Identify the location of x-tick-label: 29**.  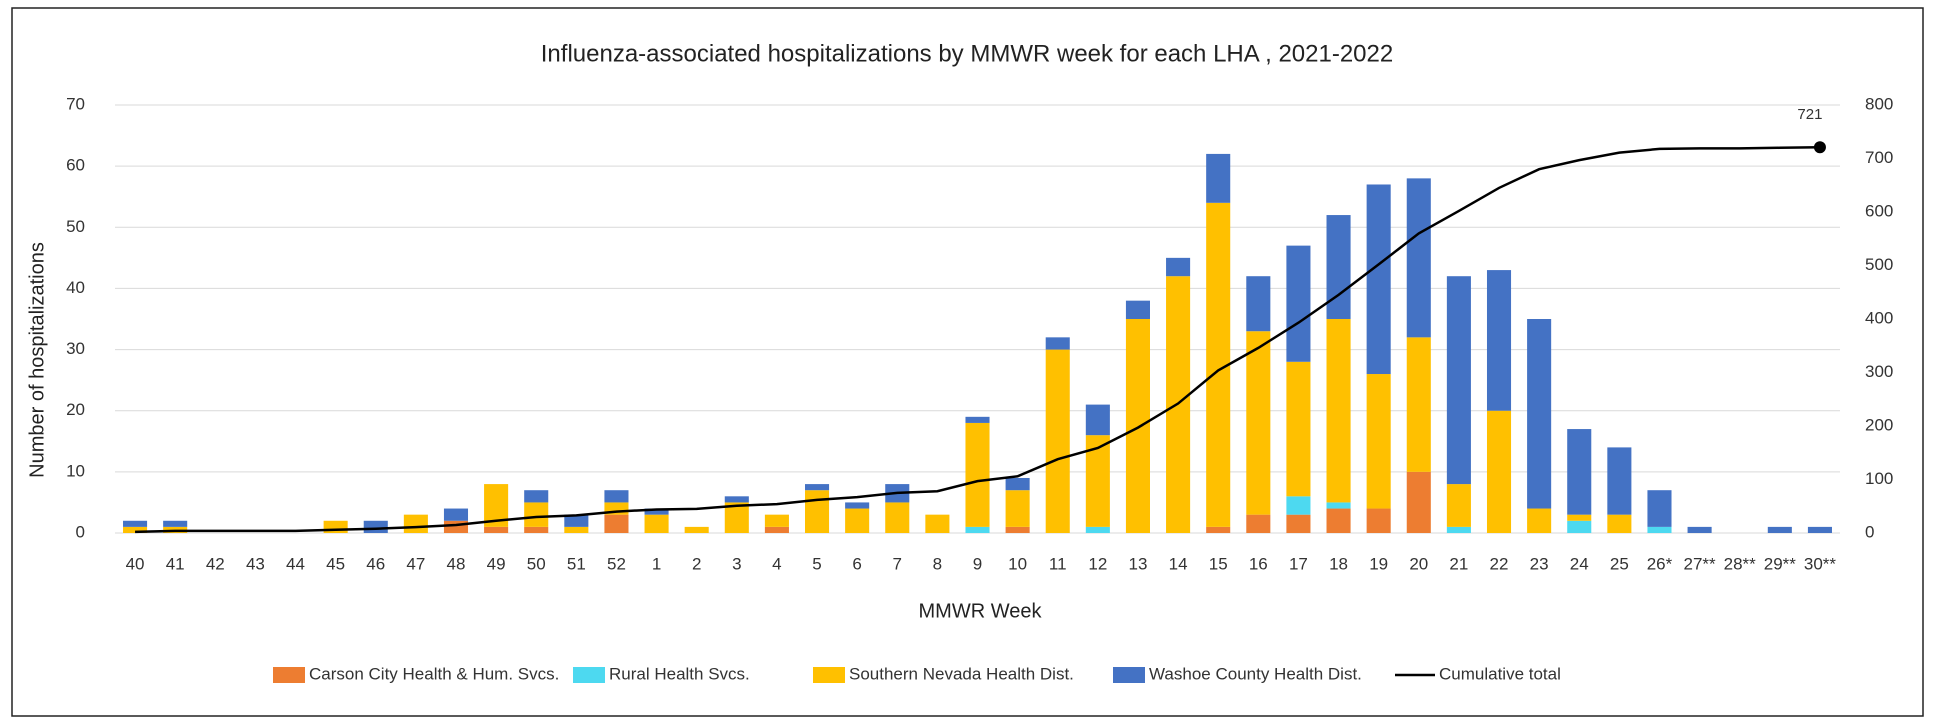
(1780, 563).